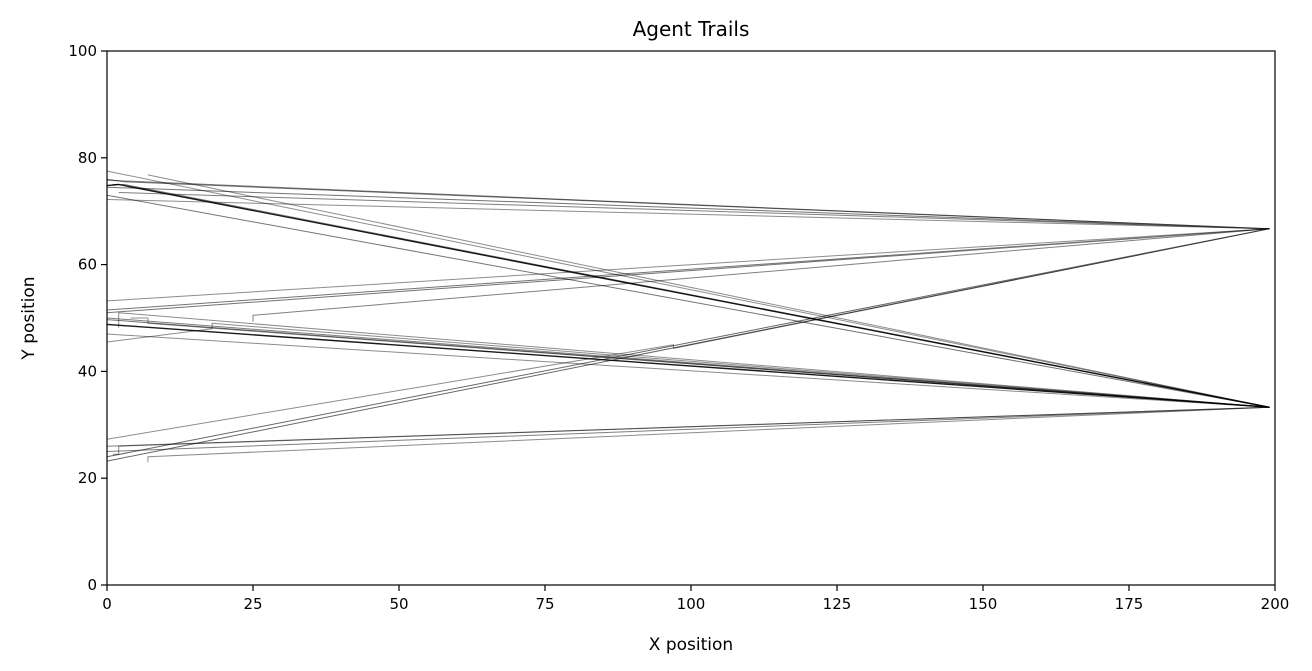 This screenshot has width=1312, height=671. What do you see at coordinates (87, 265) in the screenshot?
I see `y-tick-label: 60` at bounding box center [87, 265].